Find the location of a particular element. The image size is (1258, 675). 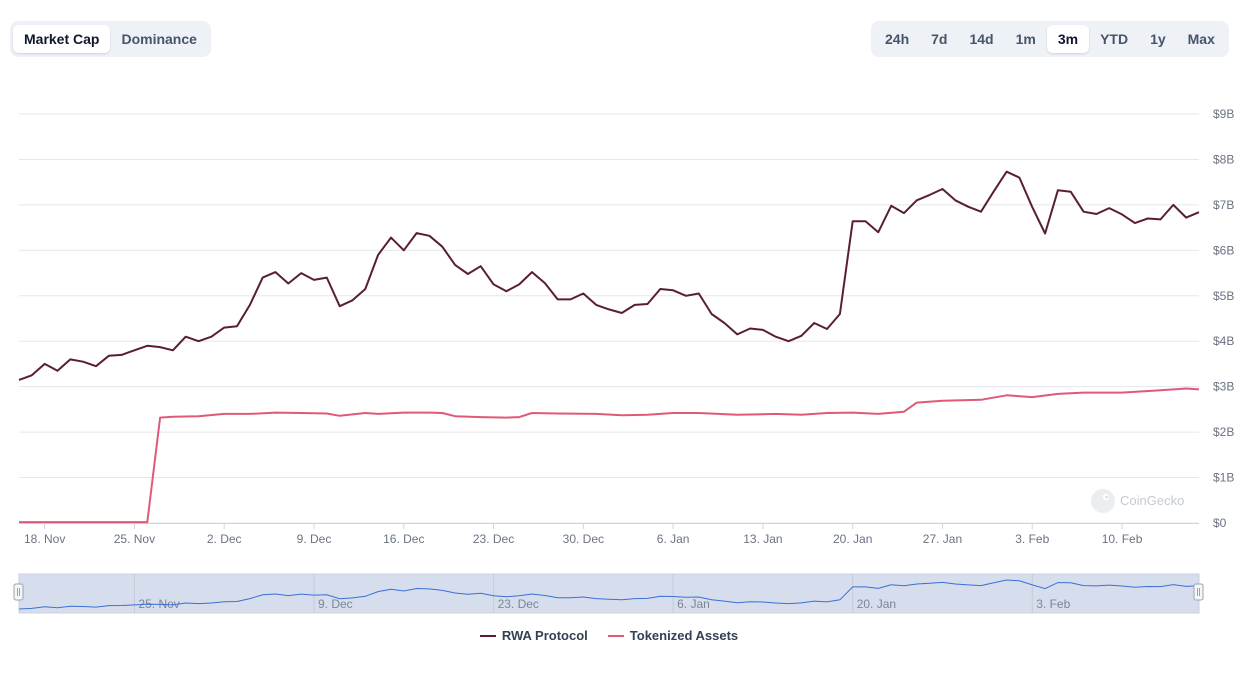

y-tick-label: $9B is located at coordinates (1223, 114).